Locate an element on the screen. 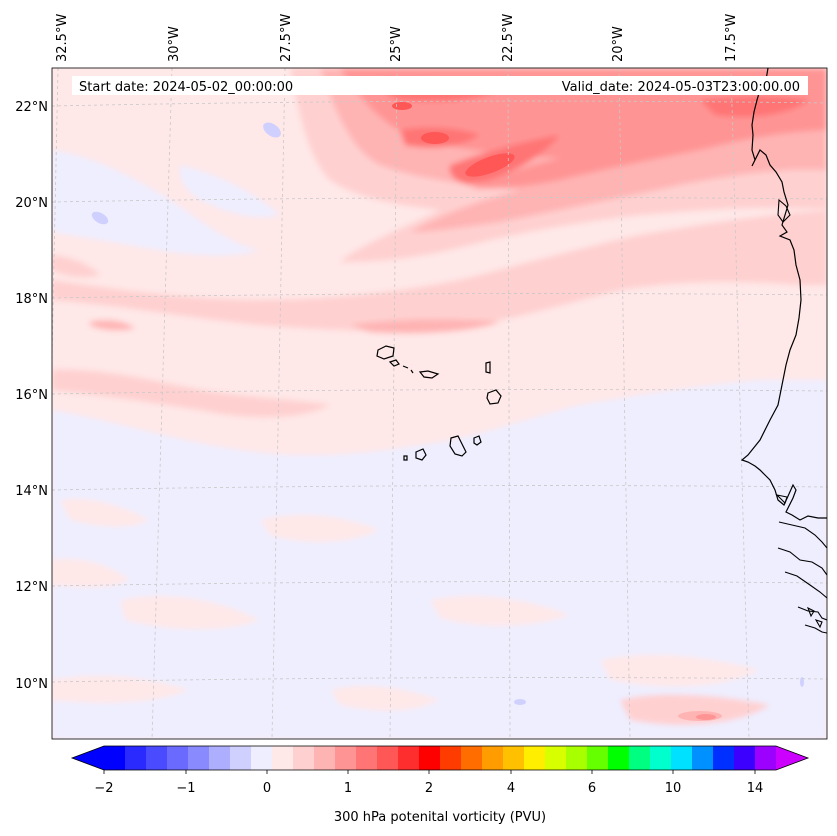  cb-tick-label: −2 is located at coordinates (103, 788).